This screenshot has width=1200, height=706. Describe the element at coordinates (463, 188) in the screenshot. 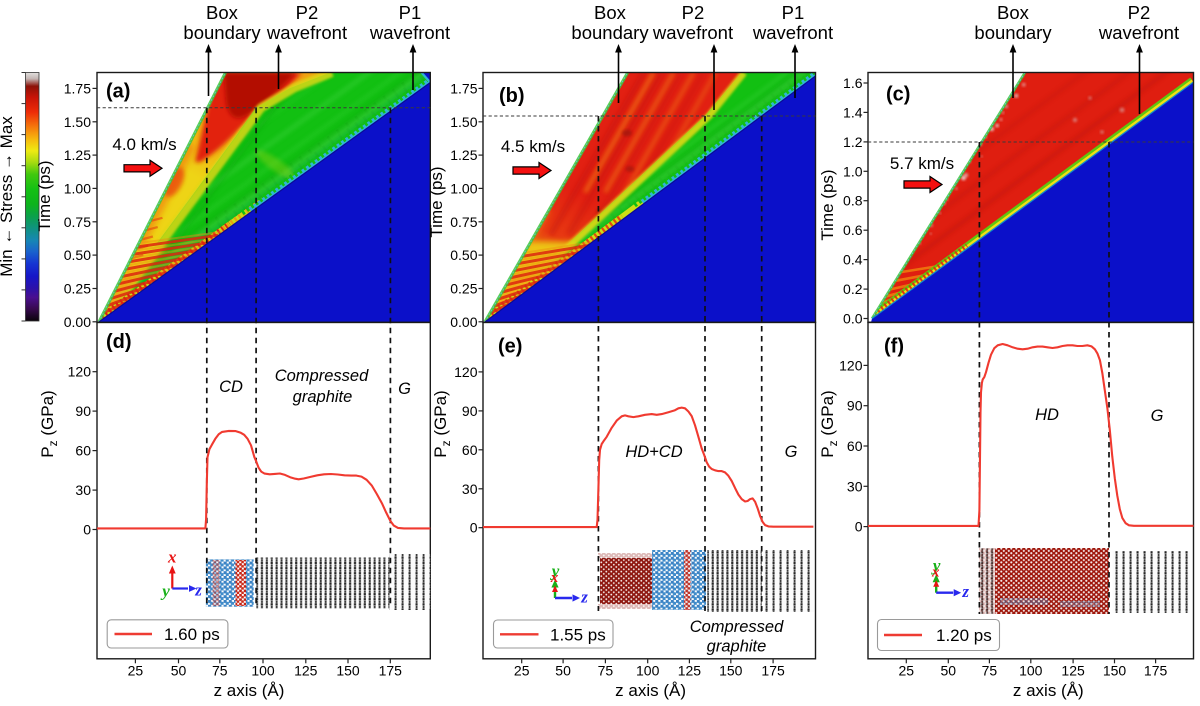

I see `svg-text: 1.00` at that location.